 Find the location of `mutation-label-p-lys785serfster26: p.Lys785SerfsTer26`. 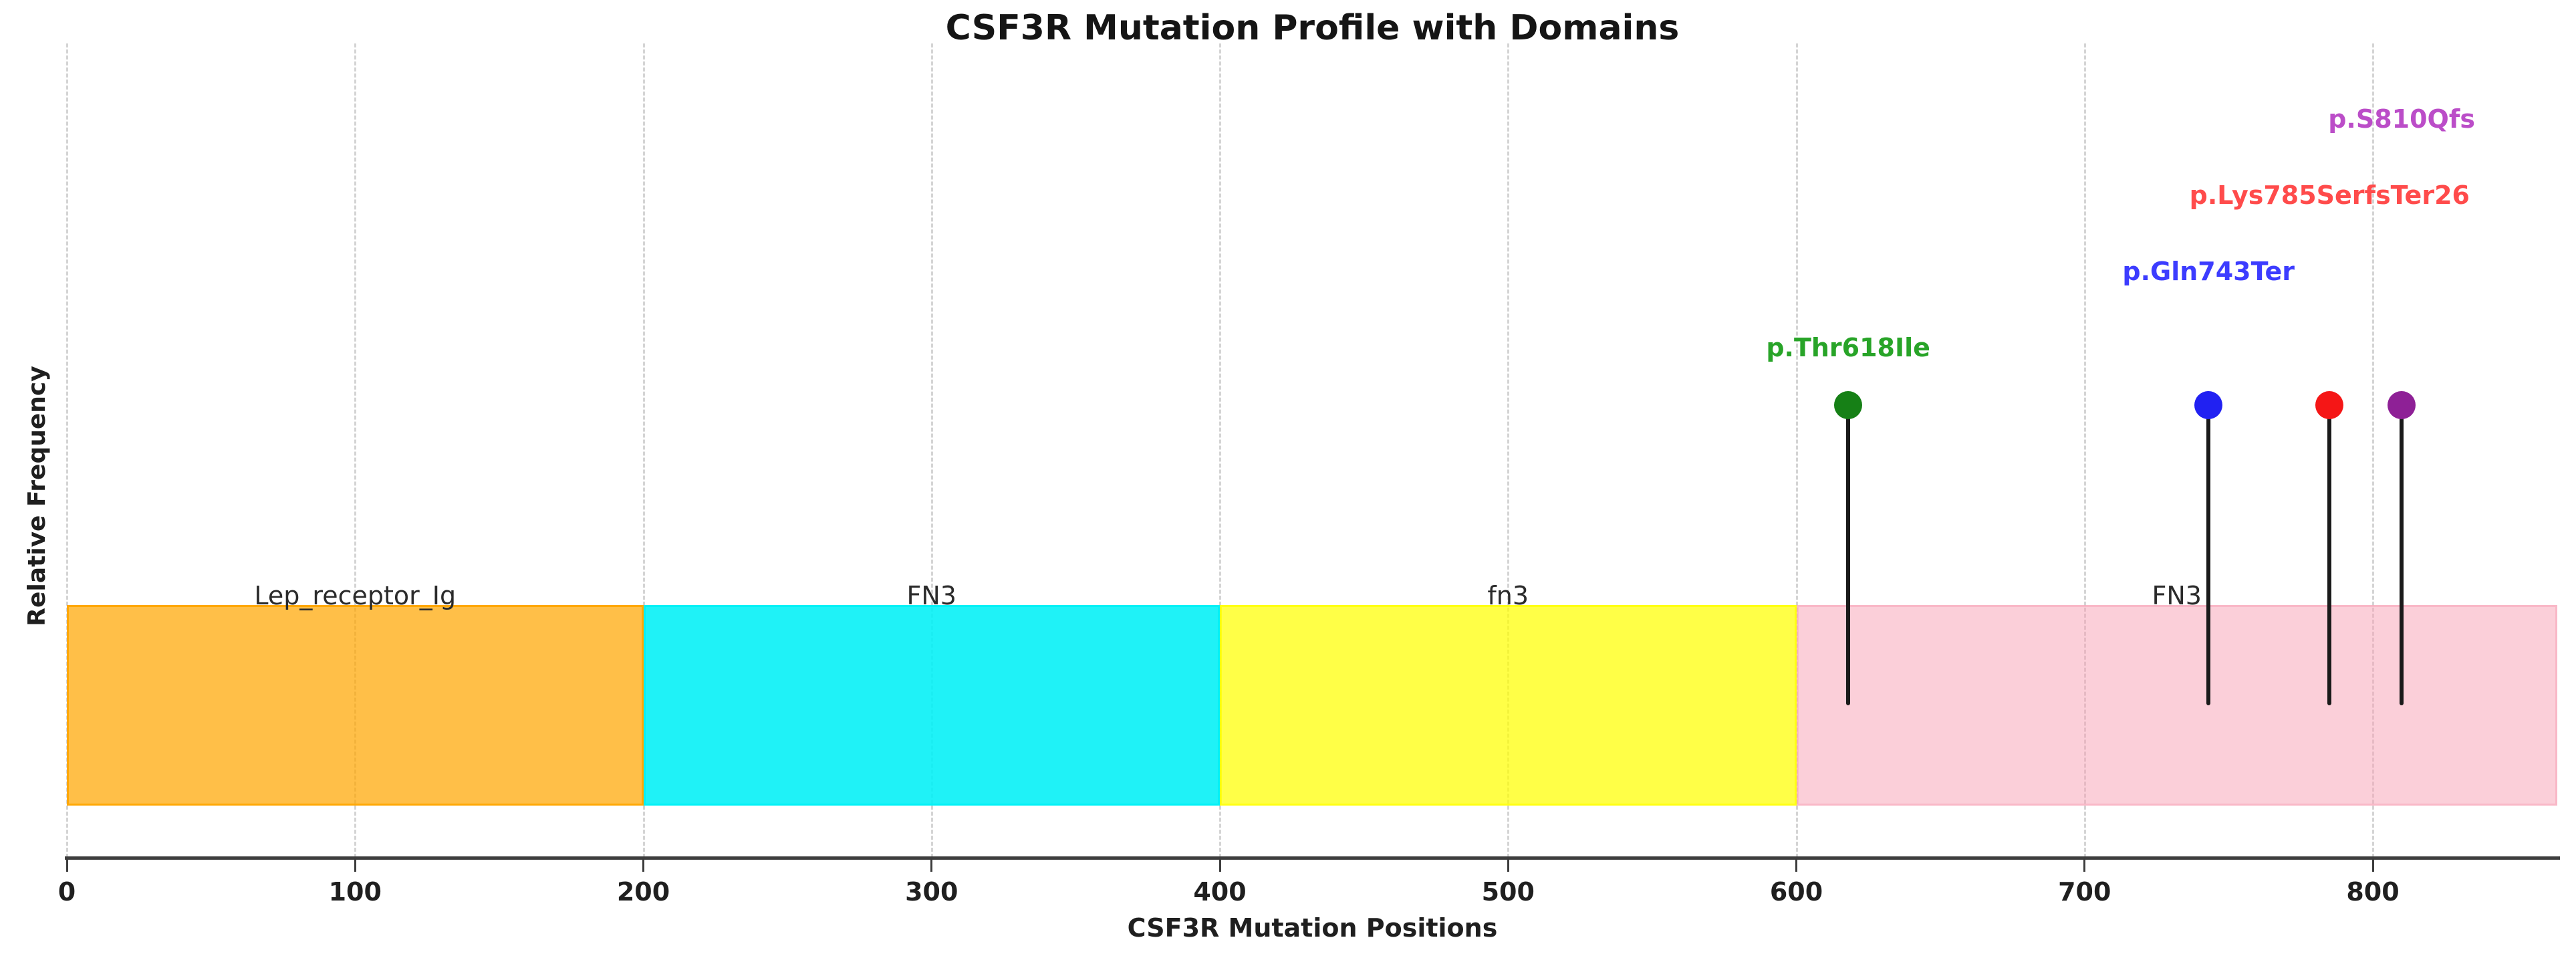

mutation-label-p-lys785serfster26: p.Lys785SerfsTer26 is located at coordinates (2329, 195).